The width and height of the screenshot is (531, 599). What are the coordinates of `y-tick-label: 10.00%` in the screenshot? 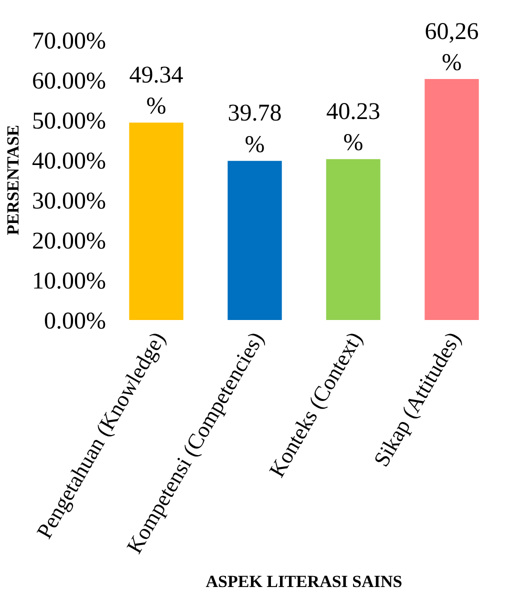 It's located at (69, 281).